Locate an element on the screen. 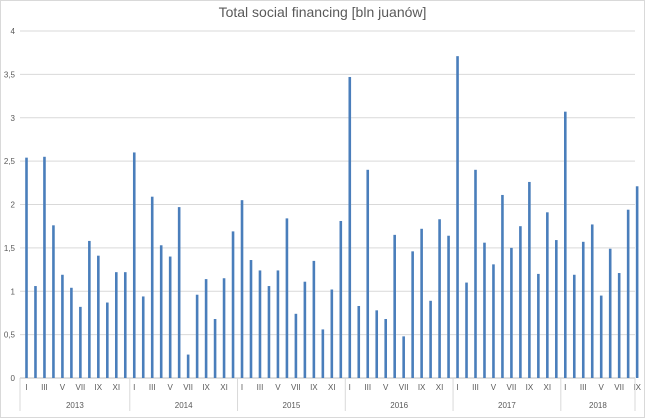 This screenshot has height=418, width=645. year-label: 2015 is located at coordinates (292, 405).